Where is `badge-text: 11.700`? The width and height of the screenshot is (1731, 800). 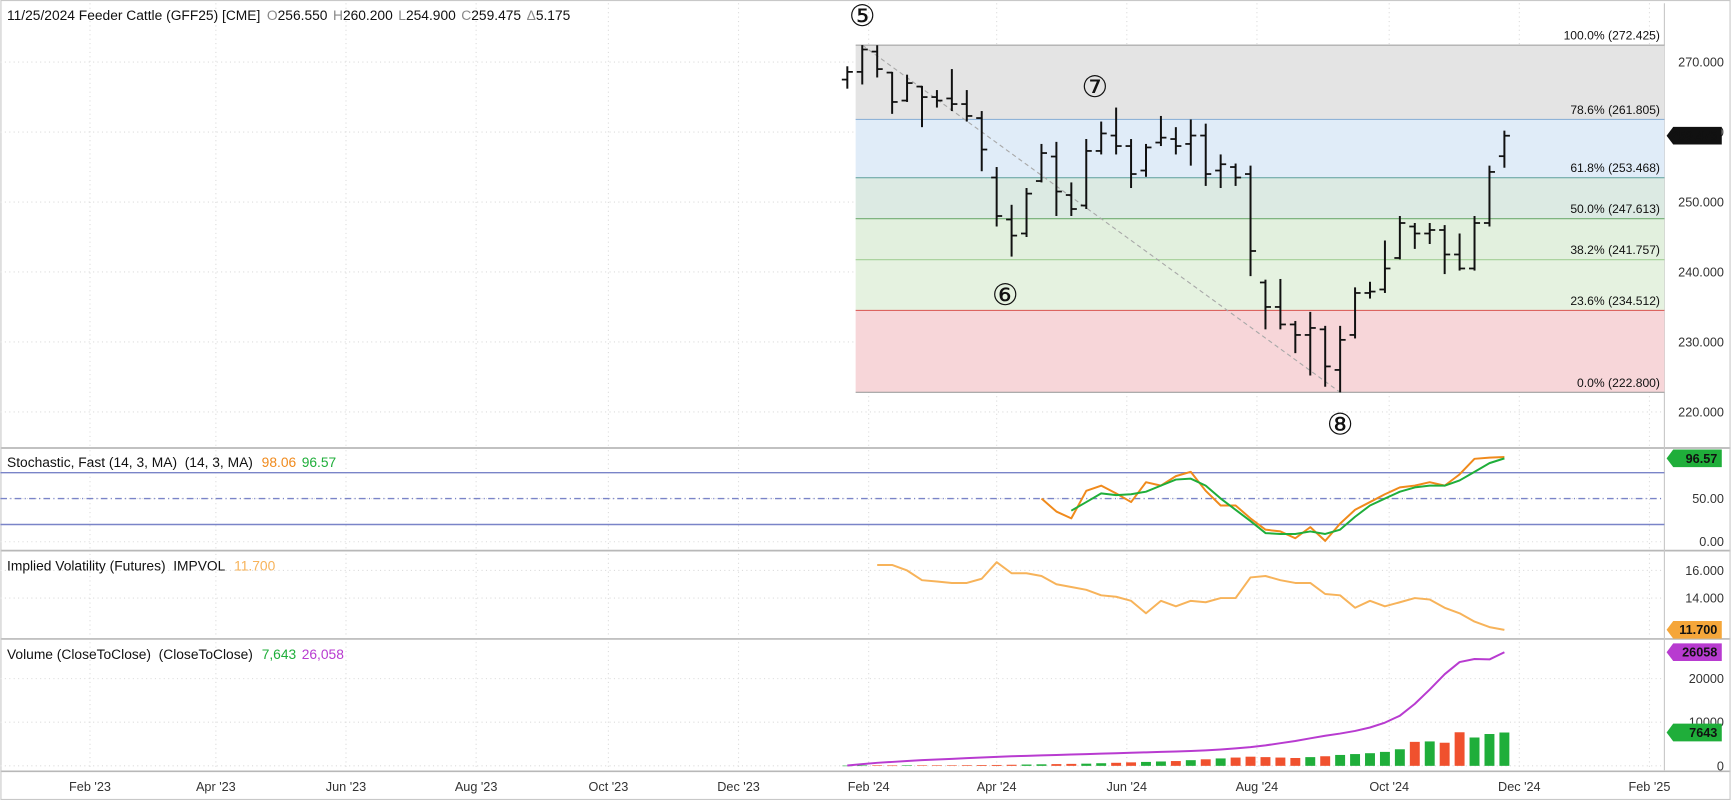 badge-text: 11.700 is located at coordinates (1698, 630).